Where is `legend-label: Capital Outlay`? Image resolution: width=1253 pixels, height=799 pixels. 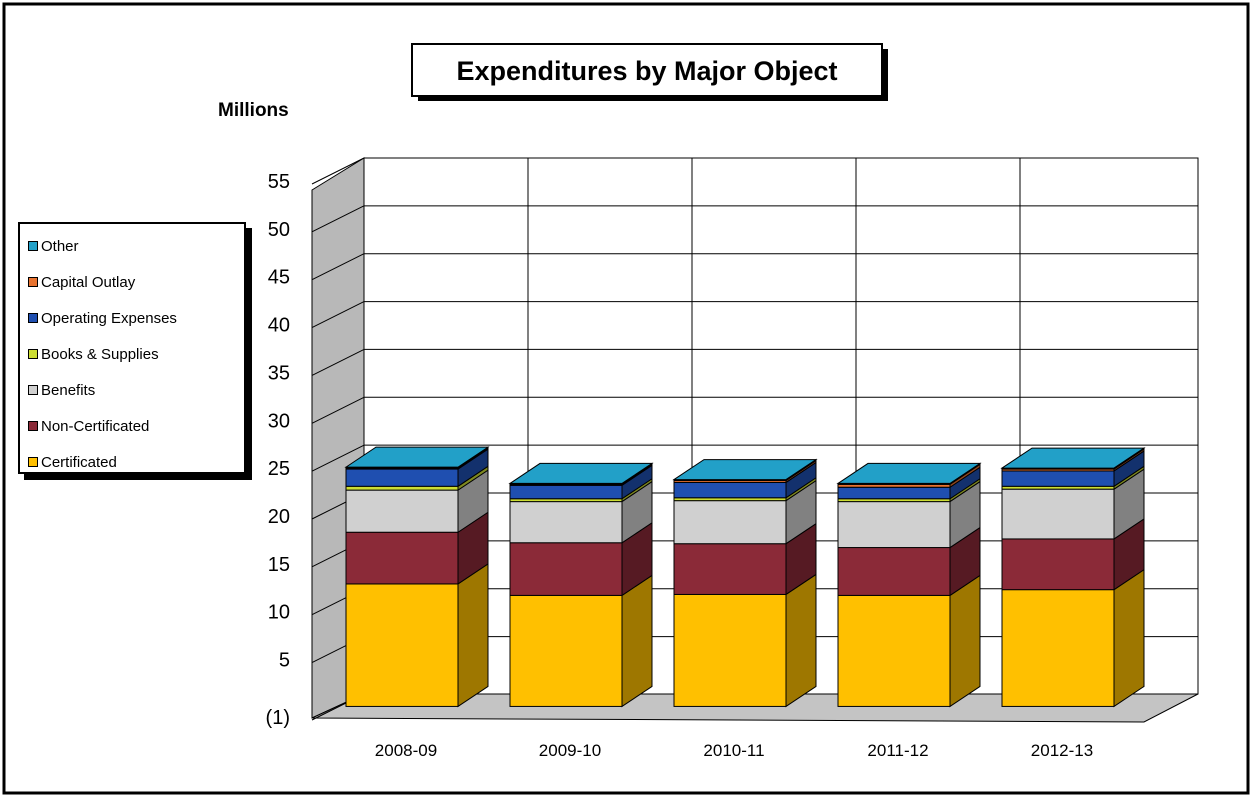
legend-label: Capital Outlay is located at coordinates (88, 282).